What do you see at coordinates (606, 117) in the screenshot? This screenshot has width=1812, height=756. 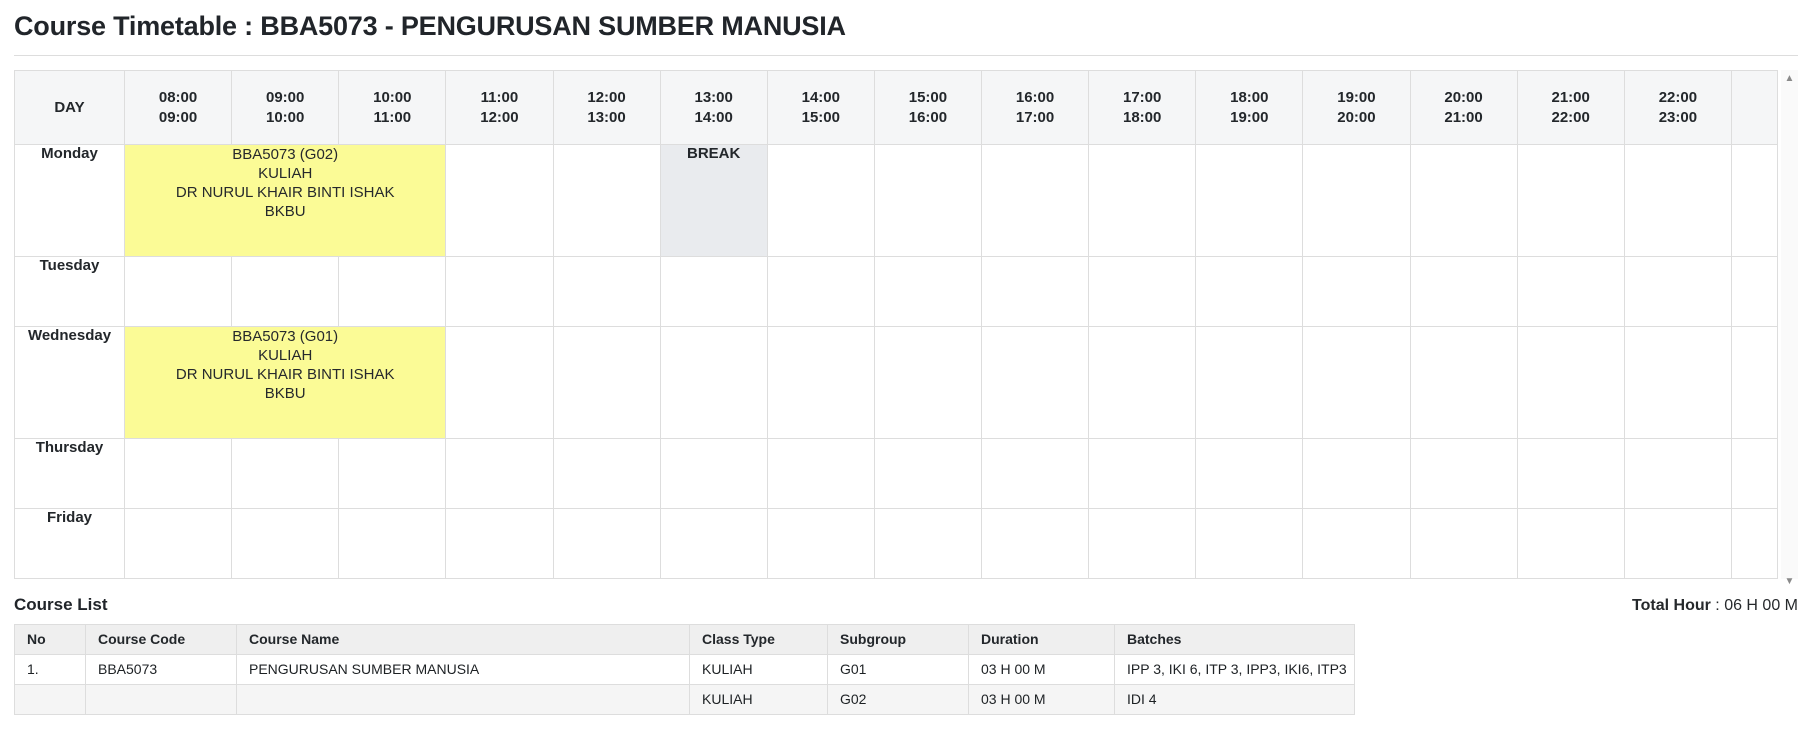 I see `slot-end-time: 13:00` at bounding box center [606, 117].